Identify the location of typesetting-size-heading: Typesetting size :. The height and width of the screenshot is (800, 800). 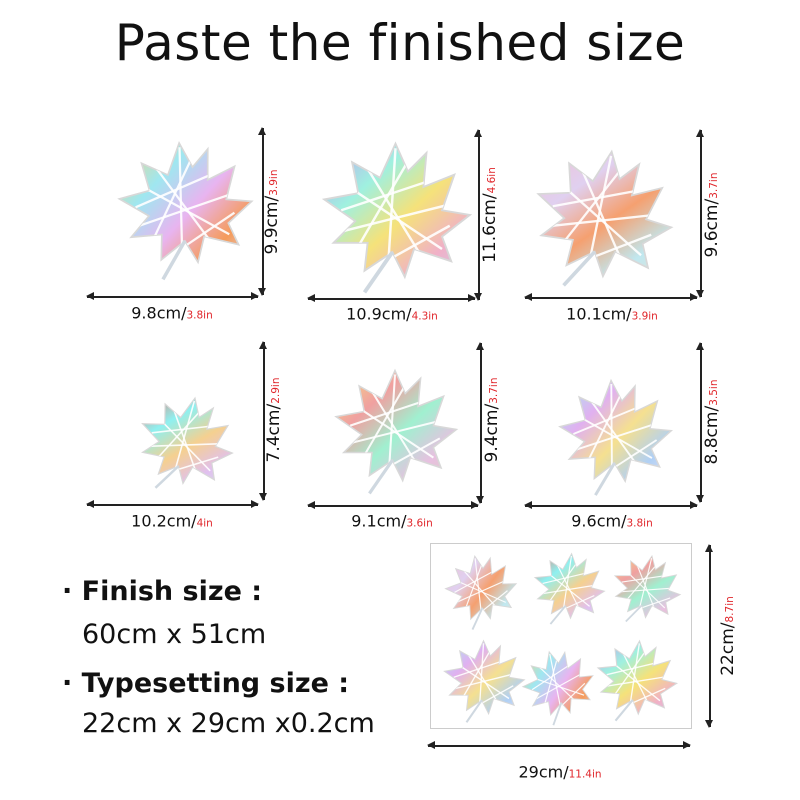
(215, 683).